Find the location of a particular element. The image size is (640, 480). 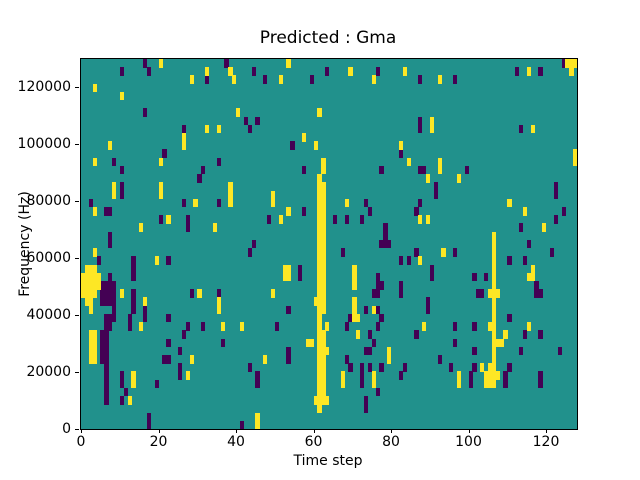

y-tick-label: 40000 is located at coordinates (48, 315).